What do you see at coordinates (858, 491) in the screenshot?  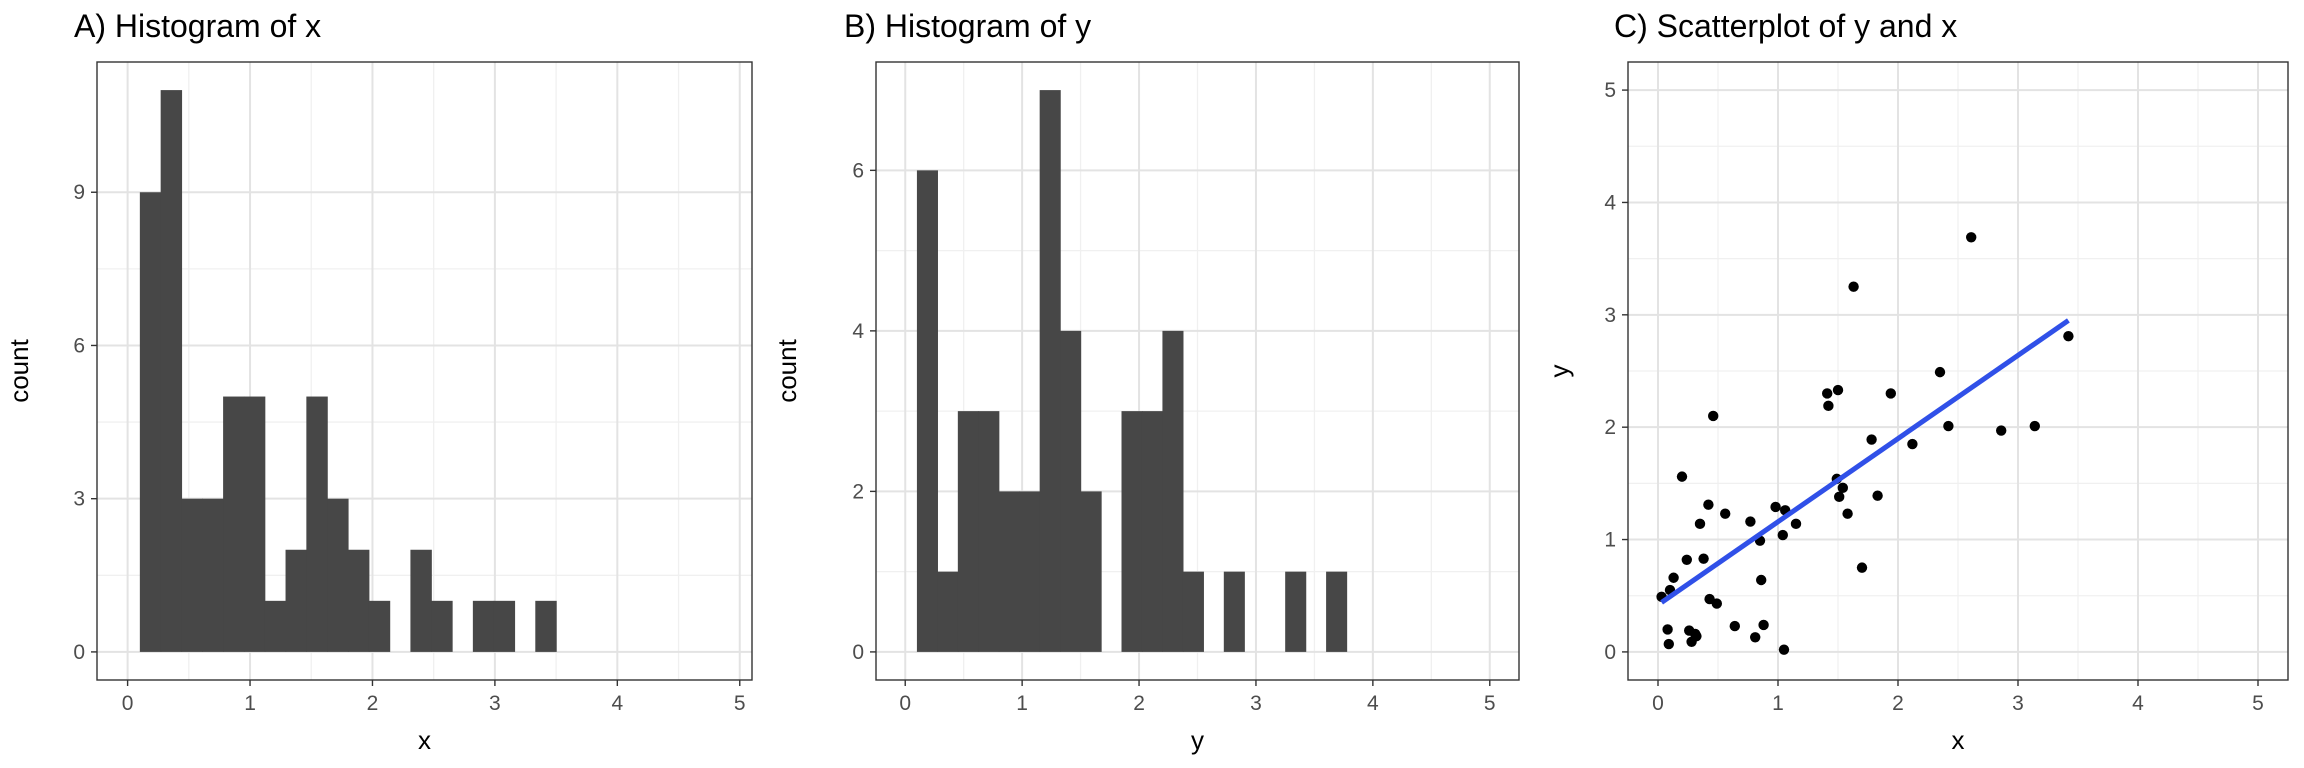 I see `y-tick-label: 2` at bounding box center [858, 491].